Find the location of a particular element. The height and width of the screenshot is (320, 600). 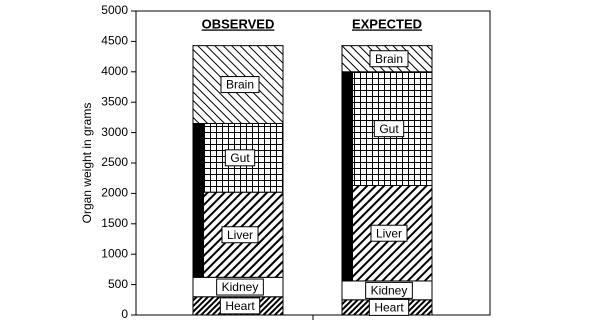

y-tick-label: 4000 is located at coordinates (114, 71).